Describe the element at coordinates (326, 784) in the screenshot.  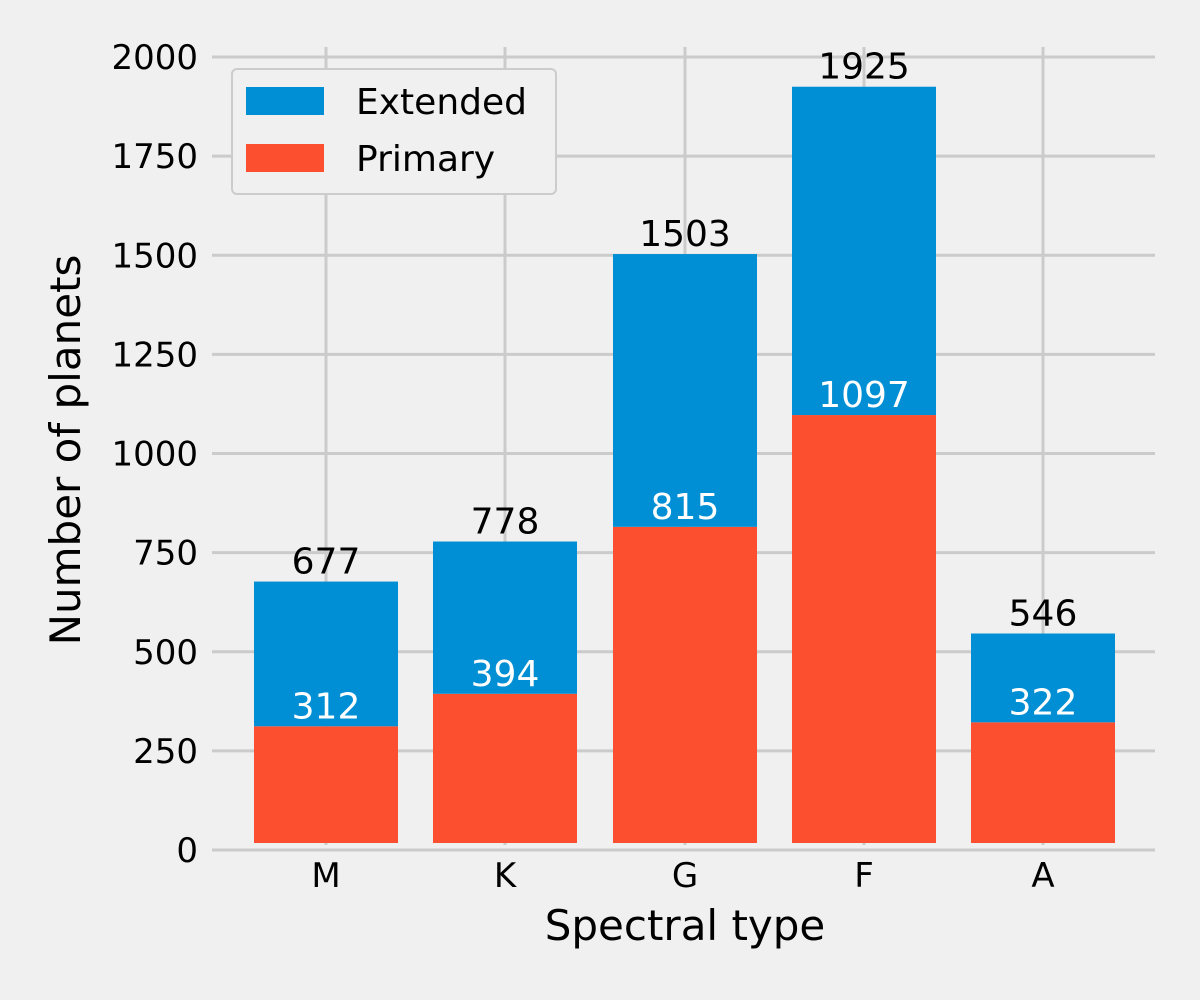
I see `bar-primary-M` at that location.